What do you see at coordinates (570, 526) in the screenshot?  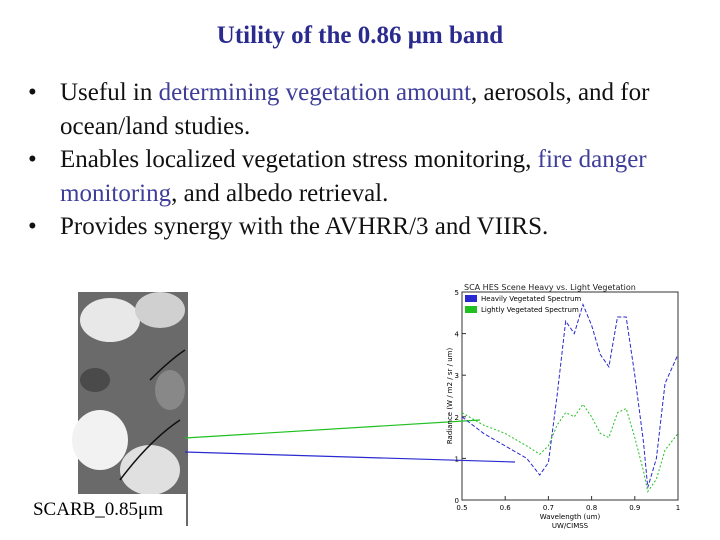 I see `figure-credit: UW/CIMSS` at bounding box center [570, 526].